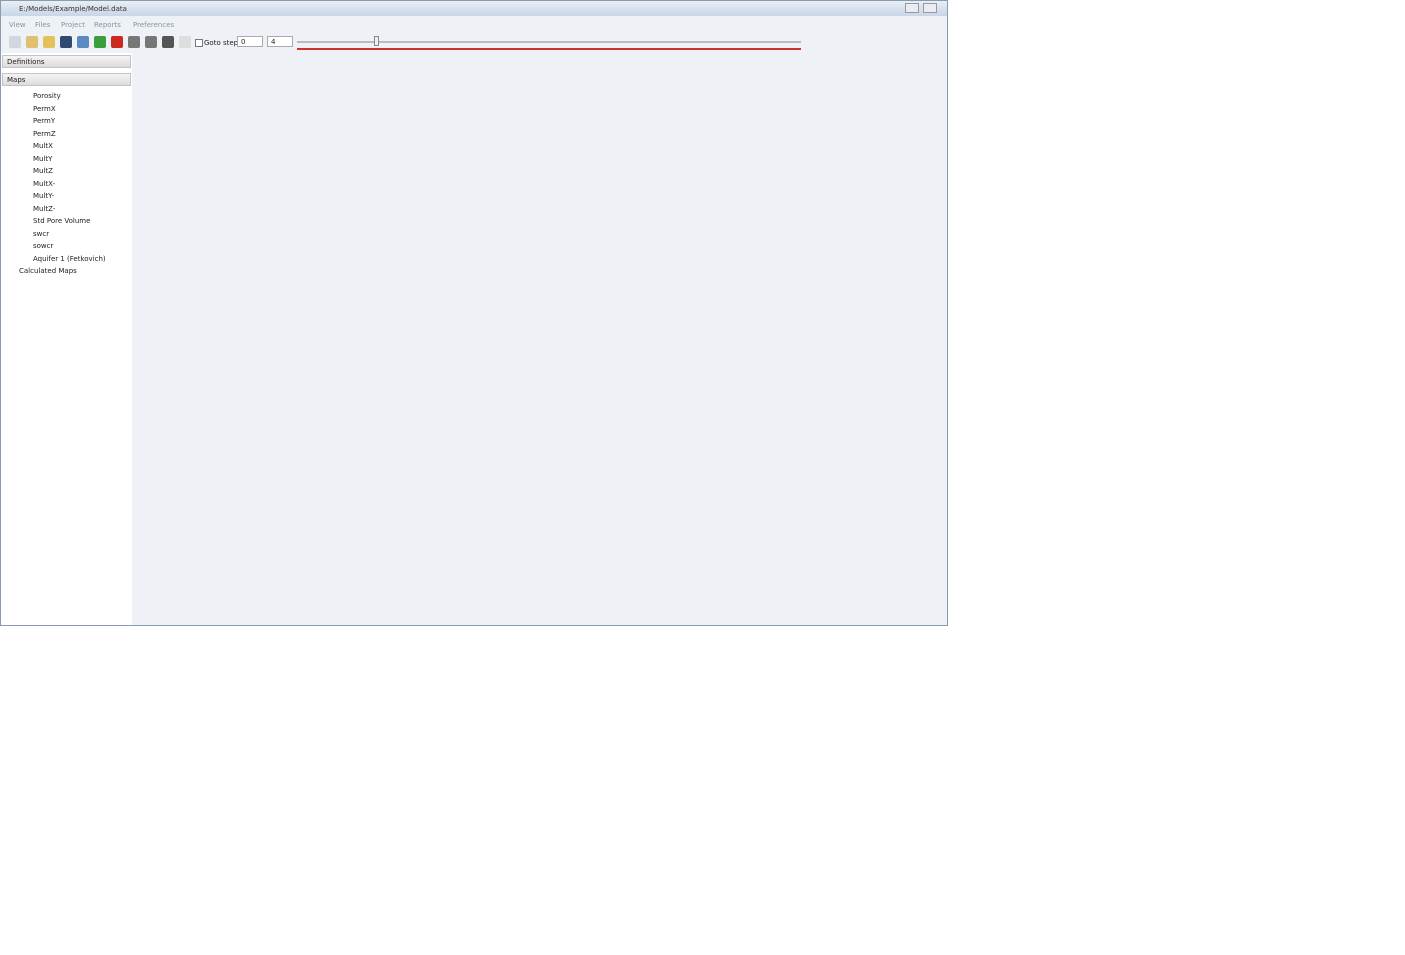 Image resolution: width=1405 pixels, height=955 pixels. I want to click on menu-item: Files, so click(43, 25).